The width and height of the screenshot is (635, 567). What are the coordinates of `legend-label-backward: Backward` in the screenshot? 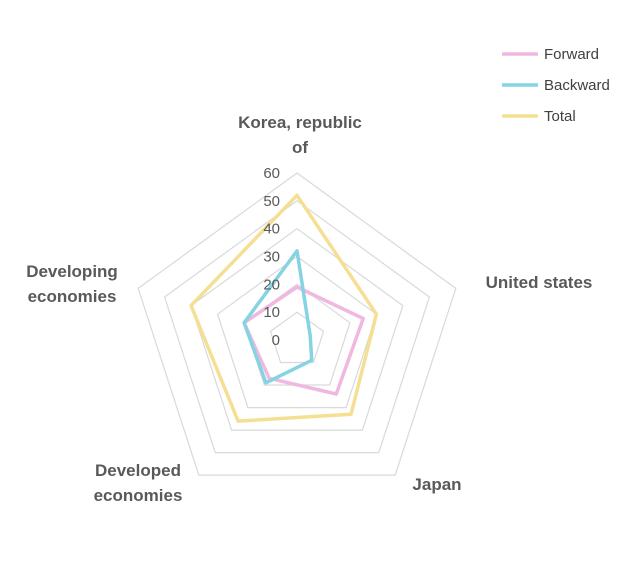 It's located at (577, 85).